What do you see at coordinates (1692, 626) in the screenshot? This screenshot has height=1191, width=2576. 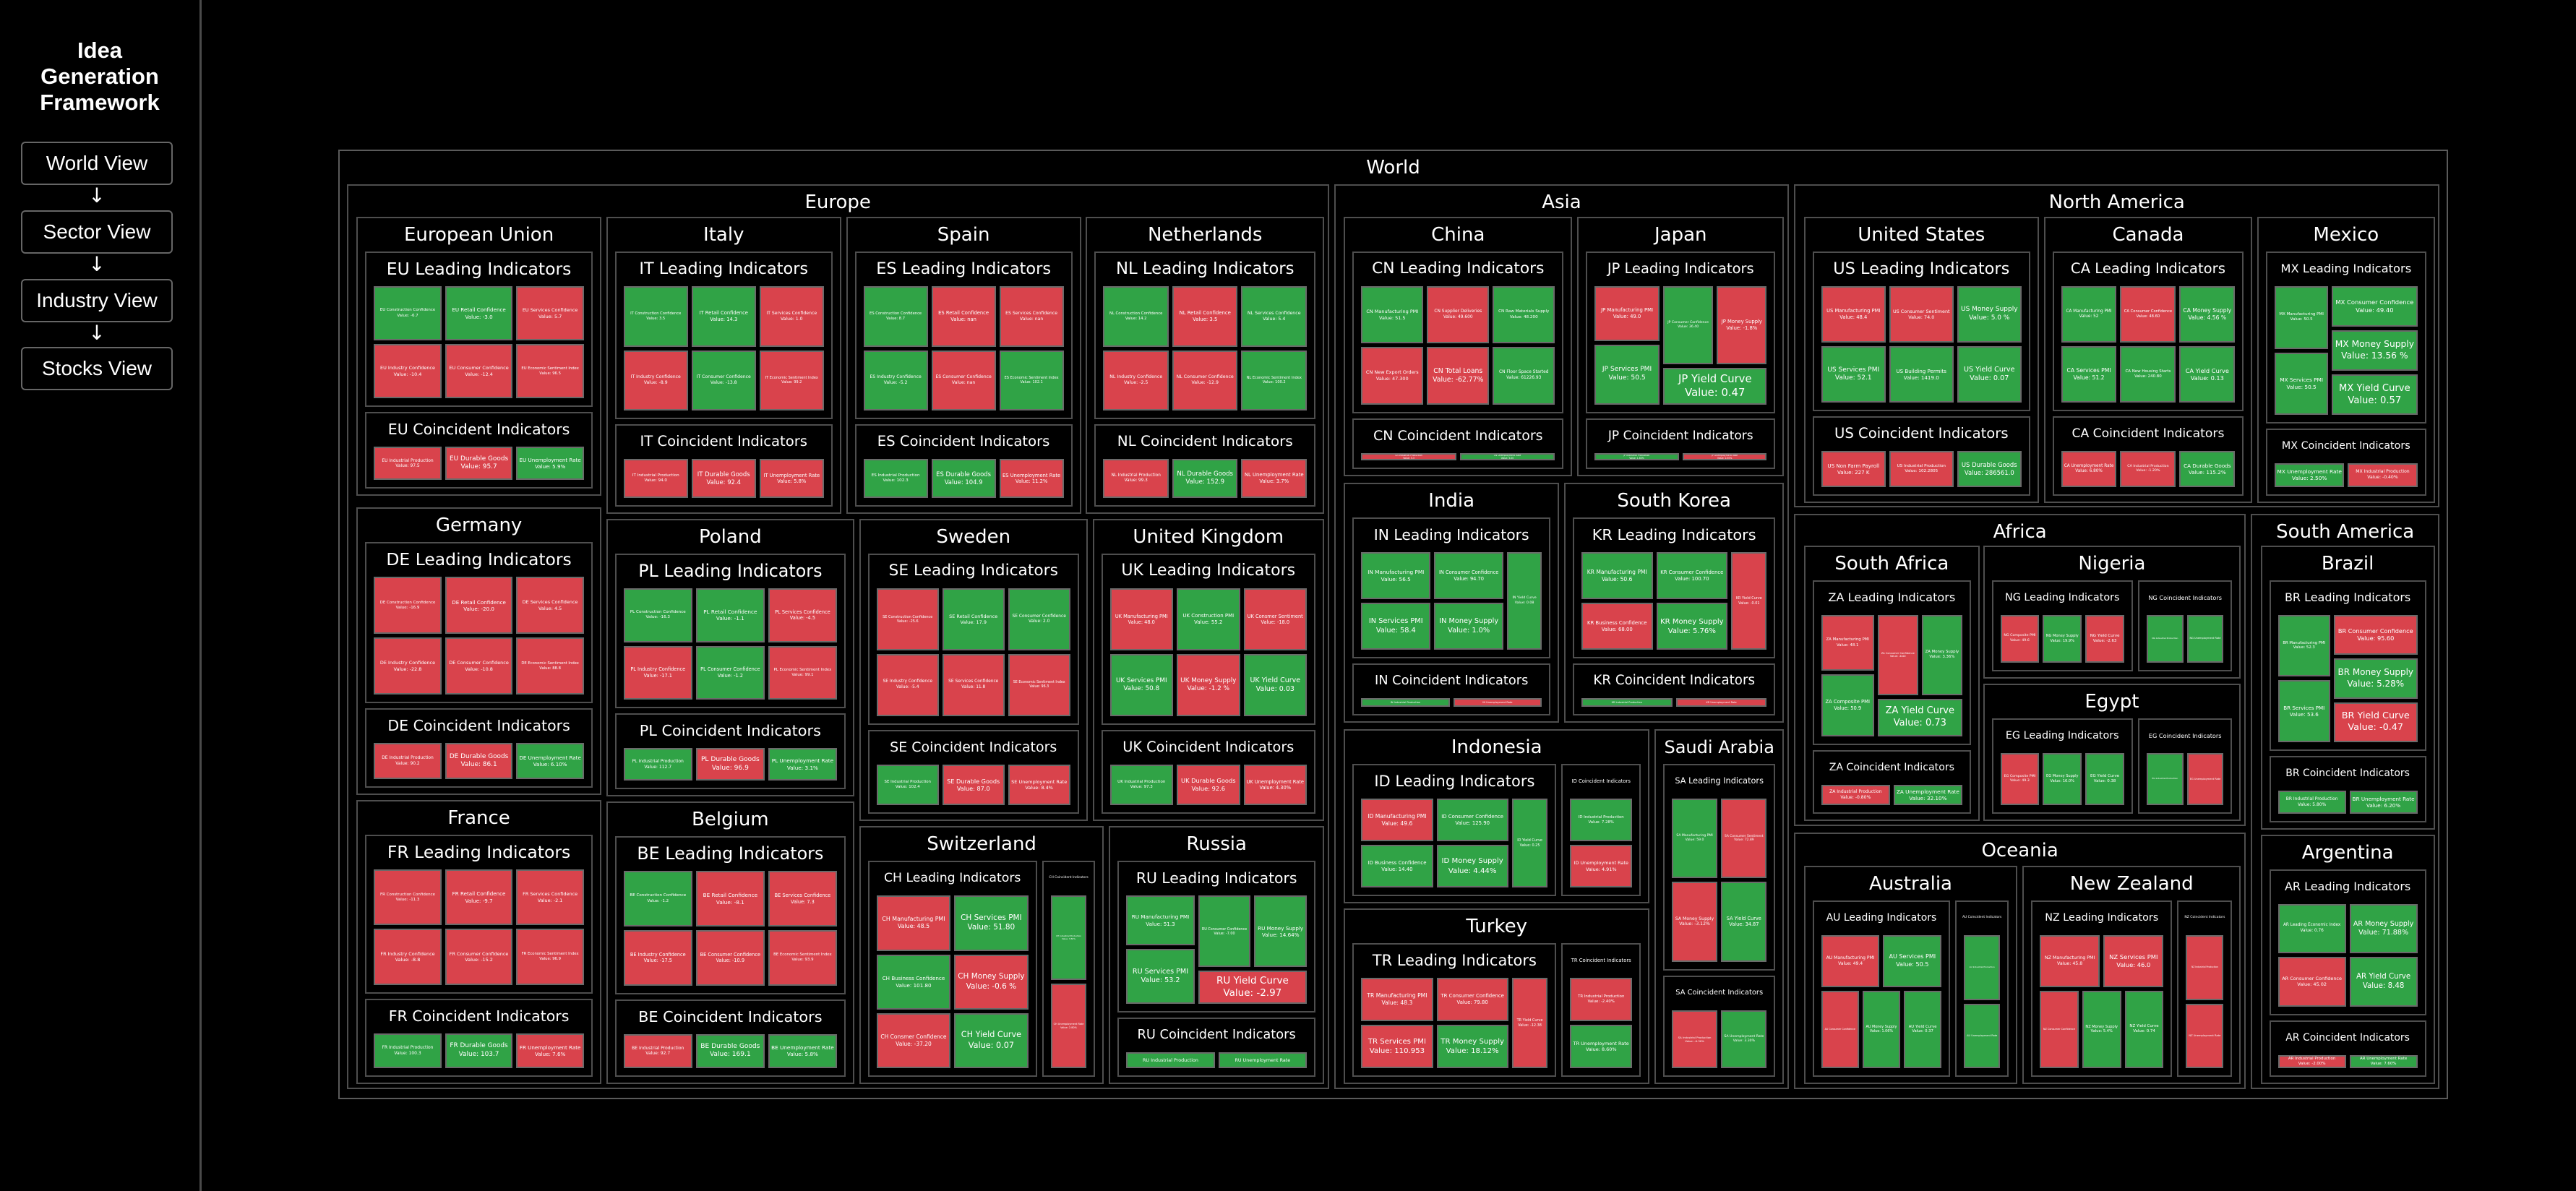 I see `indicator-tile-kr-money-supply: KR Money Supply Value: 5.76%` at bounding box center [1692, 626].